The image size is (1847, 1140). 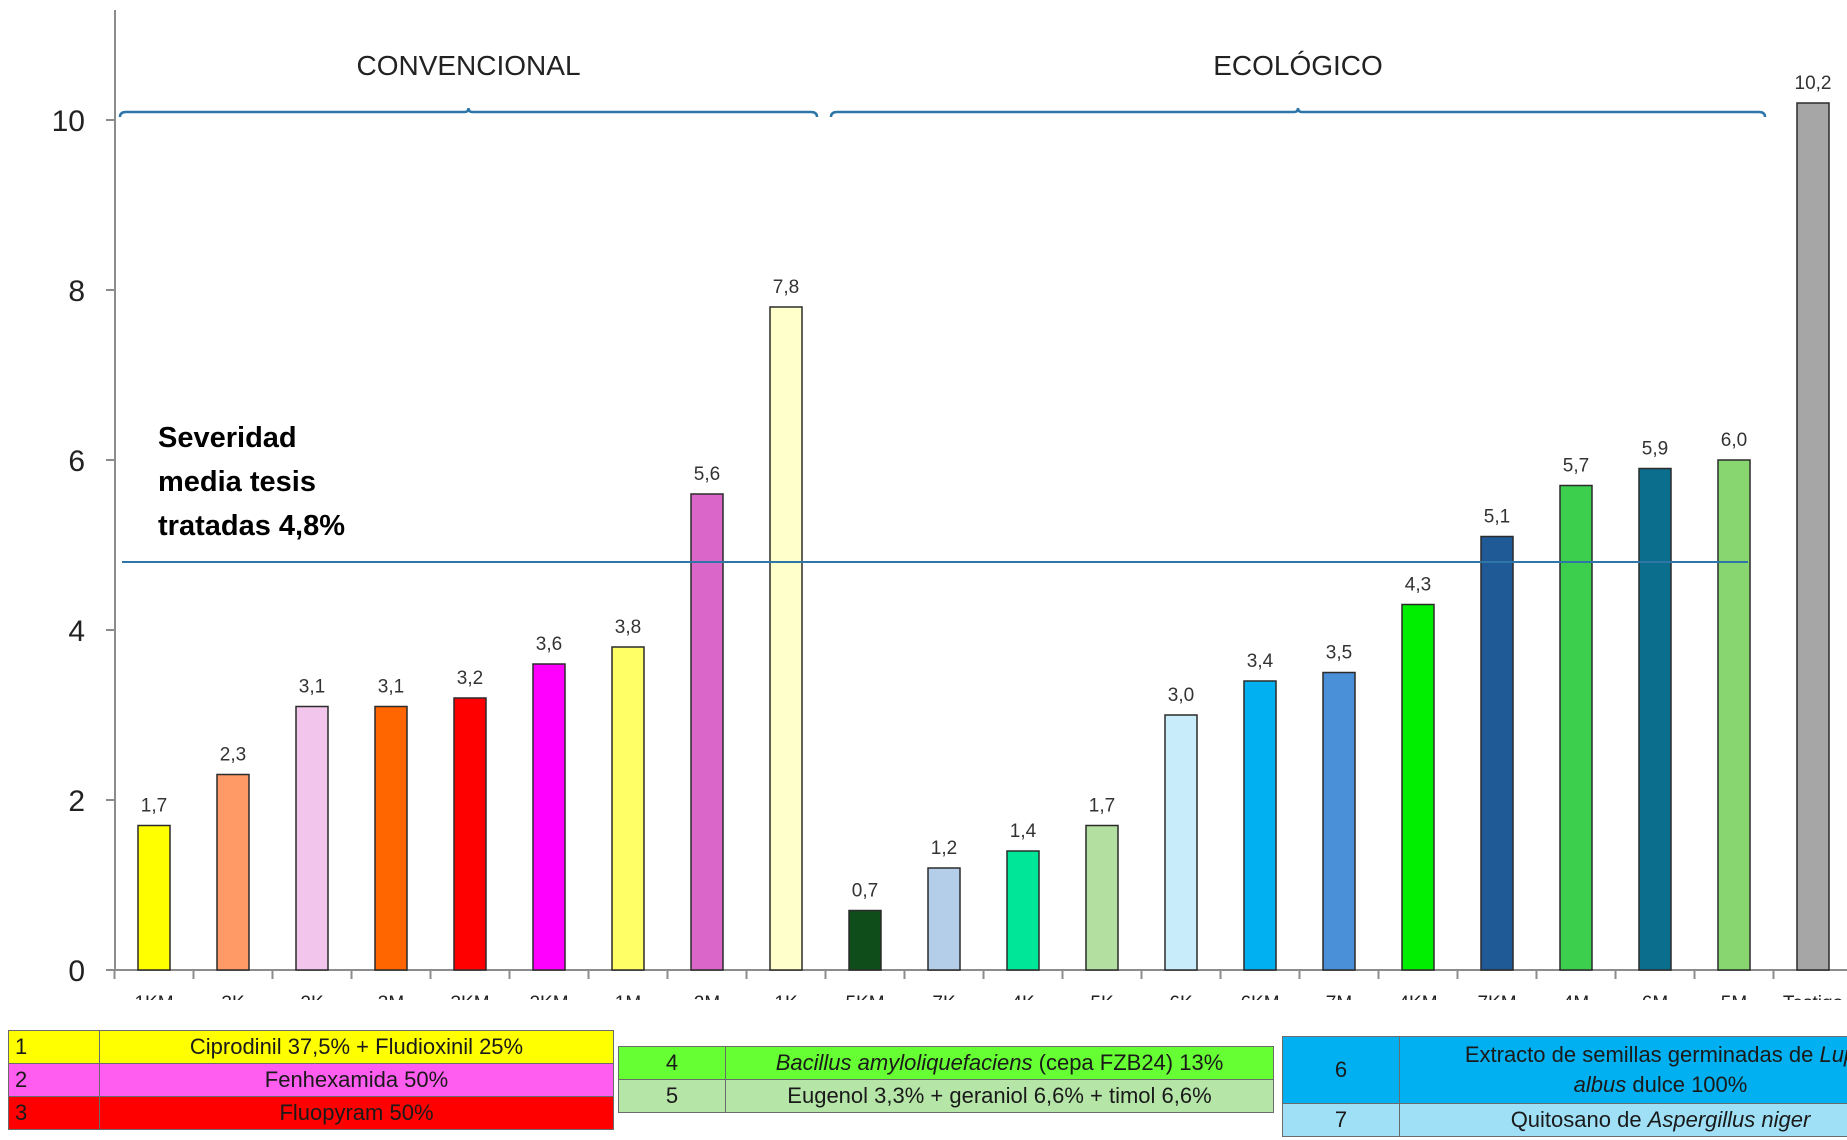 What do you see at coordinates (672, 1063) in the screenshot?
I see `legend-num: 4` at bounding box center [672, 1063].